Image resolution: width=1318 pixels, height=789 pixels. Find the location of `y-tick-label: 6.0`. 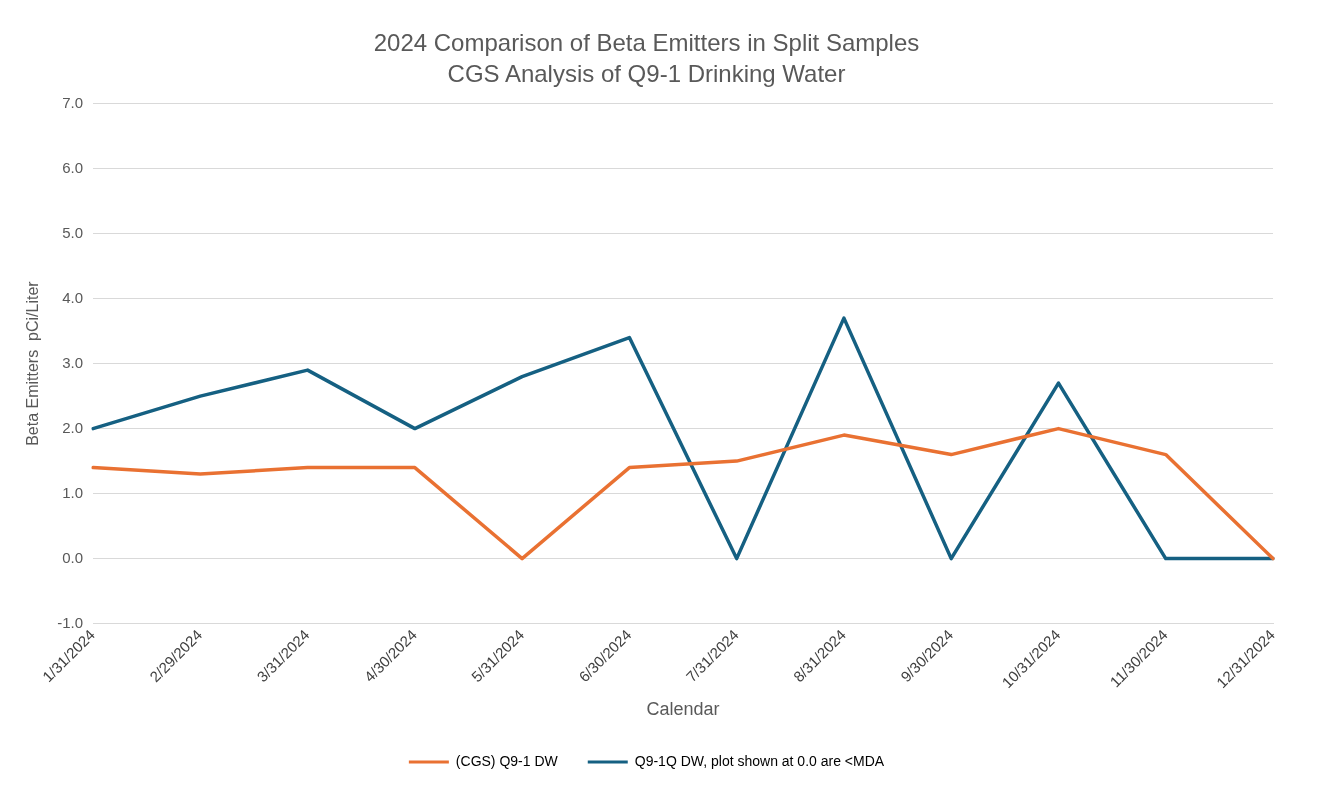

y-tick-label: 6.0 is located at coordinates (73, 167).